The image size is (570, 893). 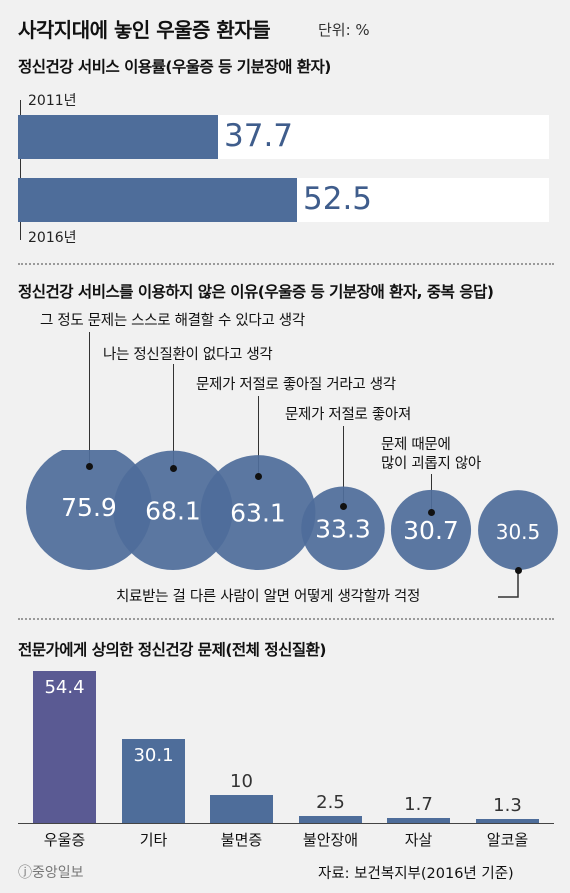 What do you see at coordinates (416, 874) in the screenshot?
I see `source-note: 자료: 보건복지부(2016년 기준)` at bounding box center [416, 874].